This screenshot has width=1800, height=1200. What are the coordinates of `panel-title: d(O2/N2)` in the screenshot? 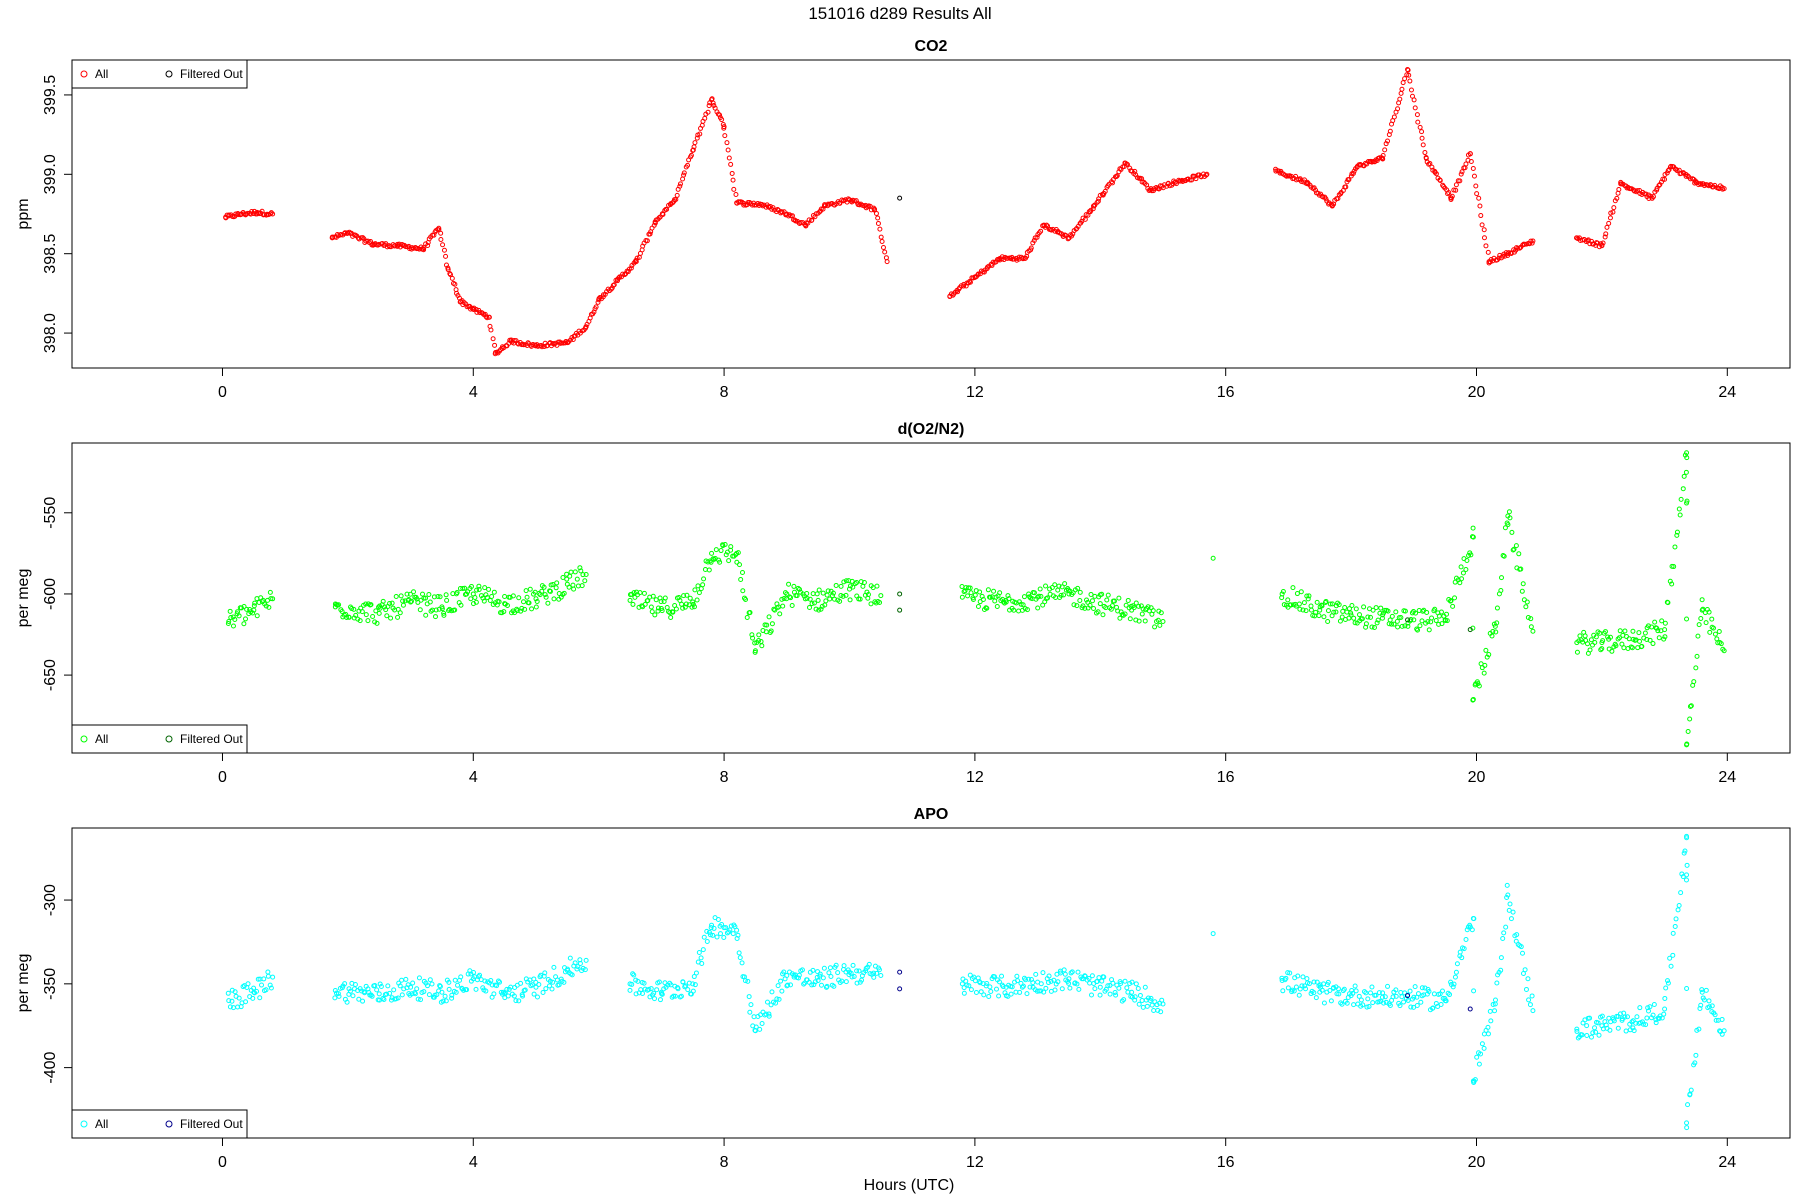 It's located at (931, 429).